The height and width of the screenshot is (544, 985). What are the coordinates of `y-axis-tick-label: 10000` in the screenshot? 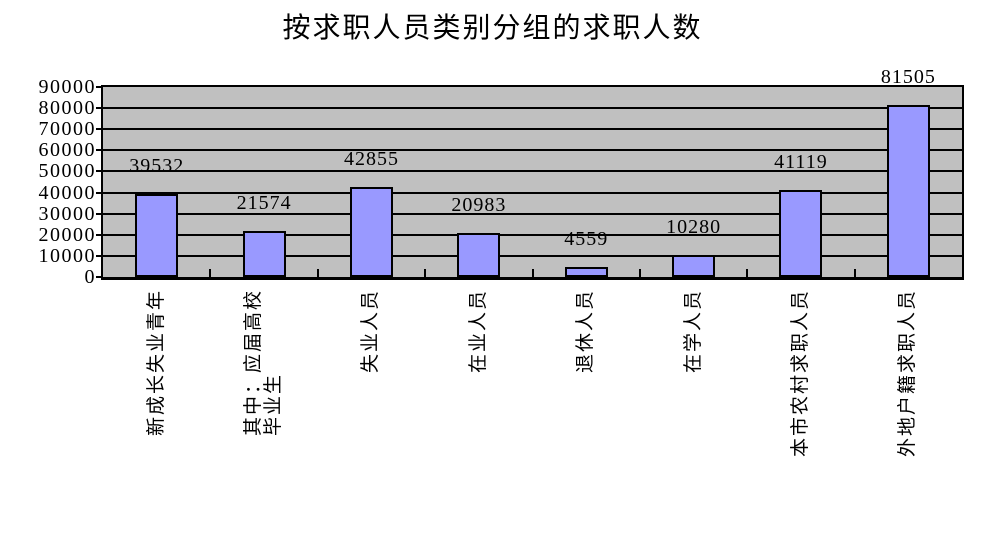 It's located at (67, 255).